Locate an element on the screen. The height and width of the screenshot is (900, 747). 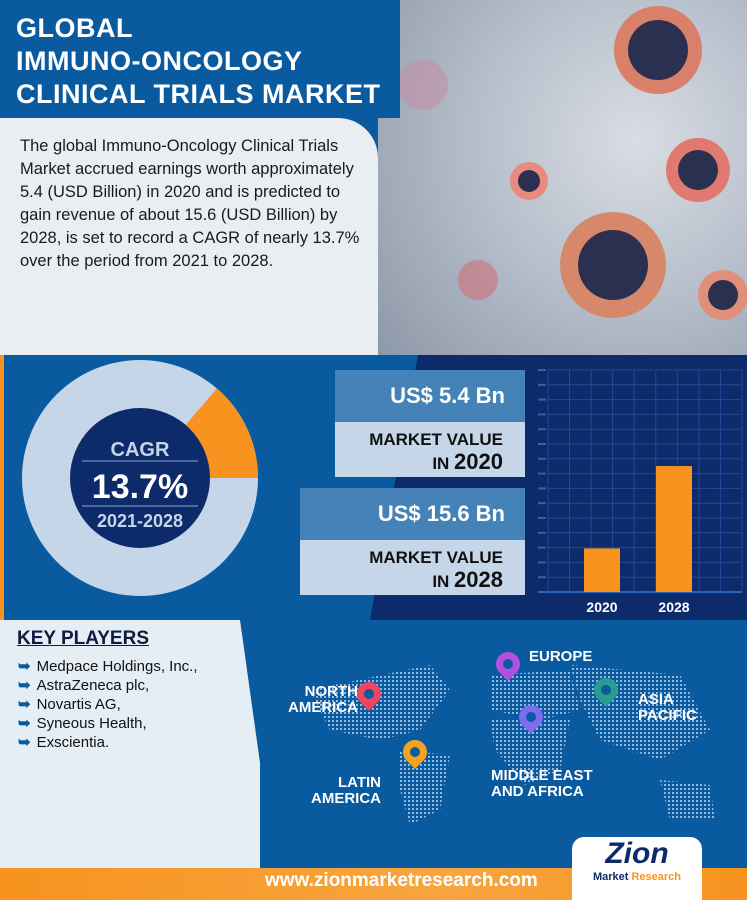
region-text: AND AFRICA is located at coordinates (537, 791).